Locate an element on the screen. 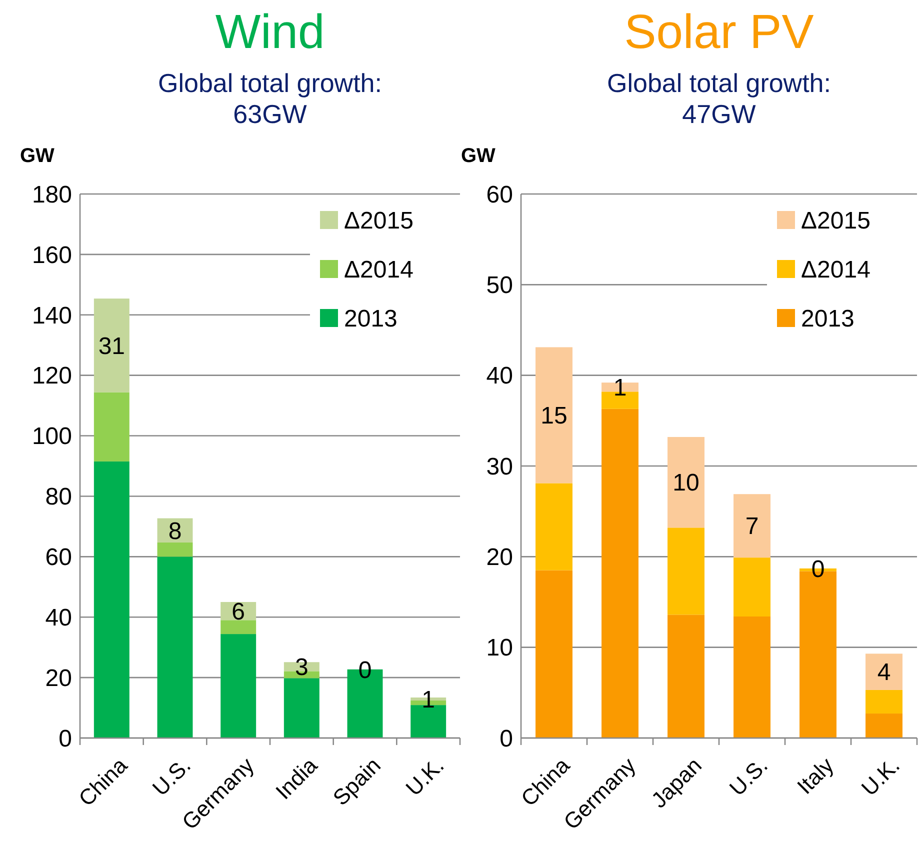 The height and width of the screenshot is (852, 922). chart-title: Wind is located at coordinates (270, 32).